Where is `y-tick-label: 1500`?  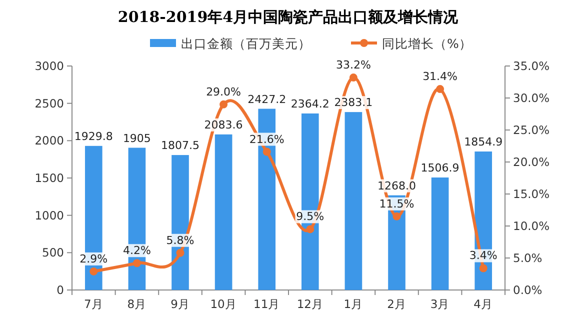
y-tick-label: 1500 is located at coordinates (49, 178).